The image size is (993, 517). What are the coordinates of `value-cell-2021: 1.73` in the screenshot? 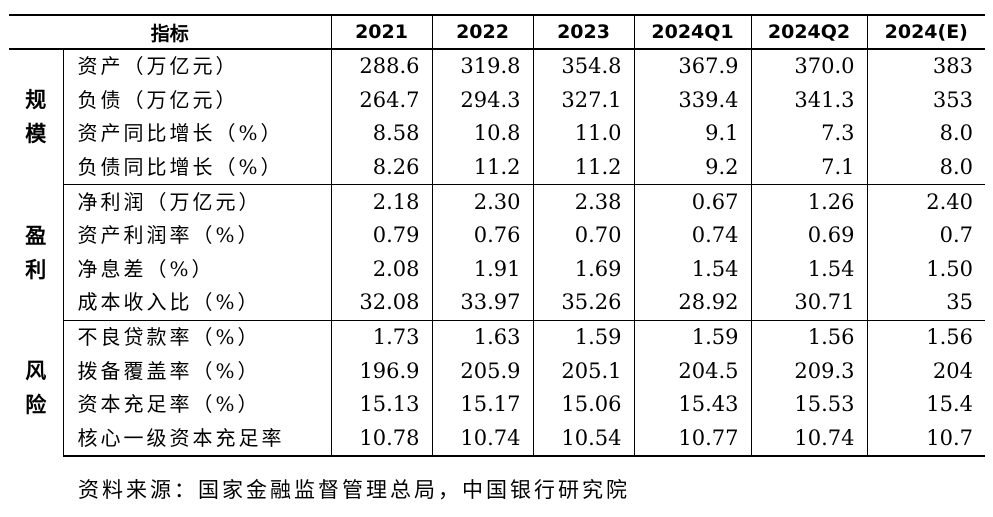 It's located at (381, 337).